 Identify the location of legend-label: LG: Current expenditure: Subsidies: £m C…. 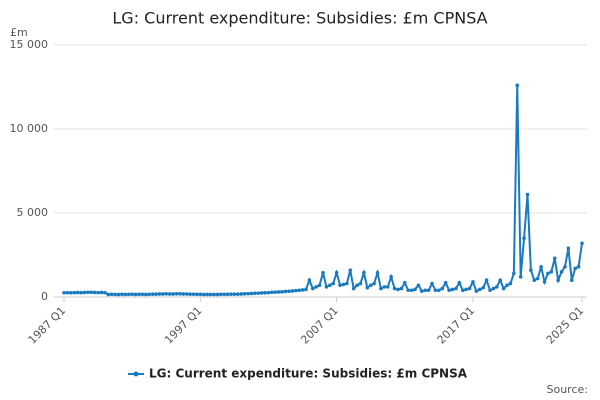
(308, 374).